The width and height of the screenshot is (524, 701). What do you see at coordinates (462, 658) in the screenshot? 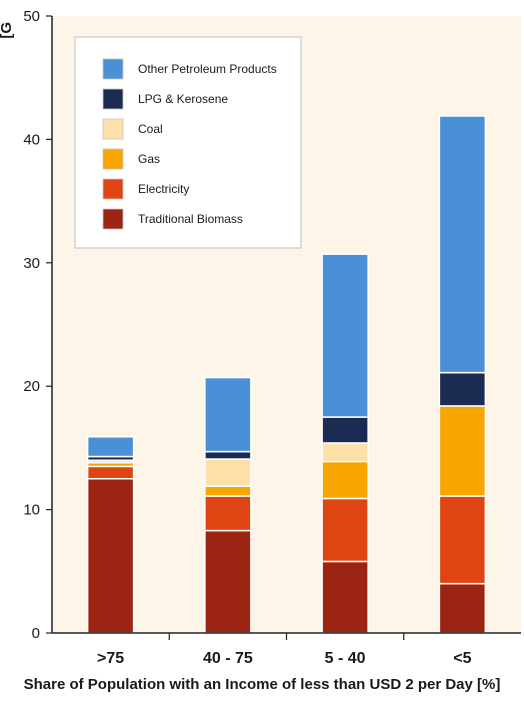
I see `category-label-4: <5` at bounding box center [462, 658].